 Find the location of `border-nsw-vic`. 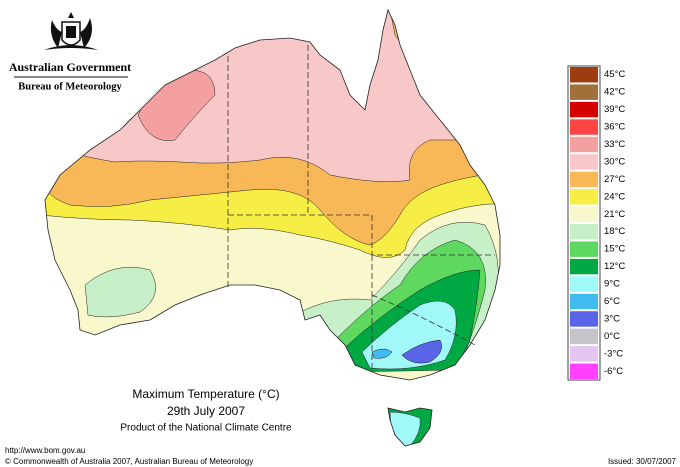

border-nsw-vic is located at coordinates (423, 320).